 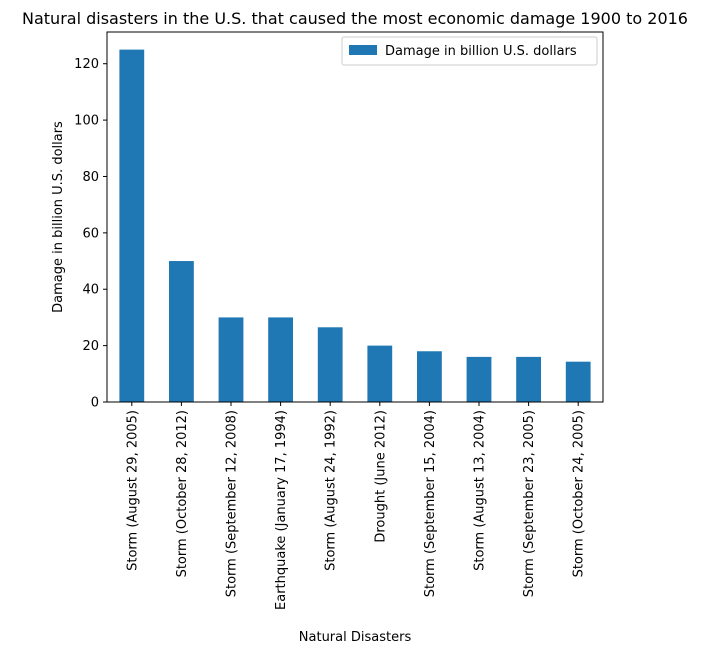 What do you see at coordinates (480, 490) in the screenshot?
I see `x-tick-label: Storm (August 13, 2004)` at bounding box center [480, 490].